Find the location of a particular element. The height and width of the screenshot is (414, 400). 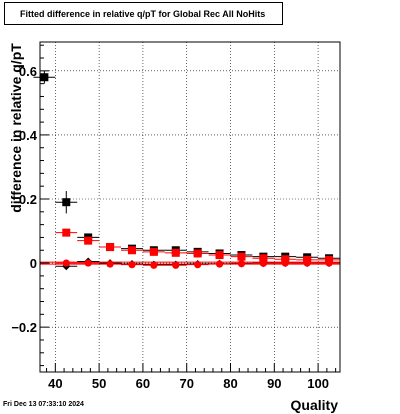

y-tick-label: 0 is located at coordinates (33, 263).